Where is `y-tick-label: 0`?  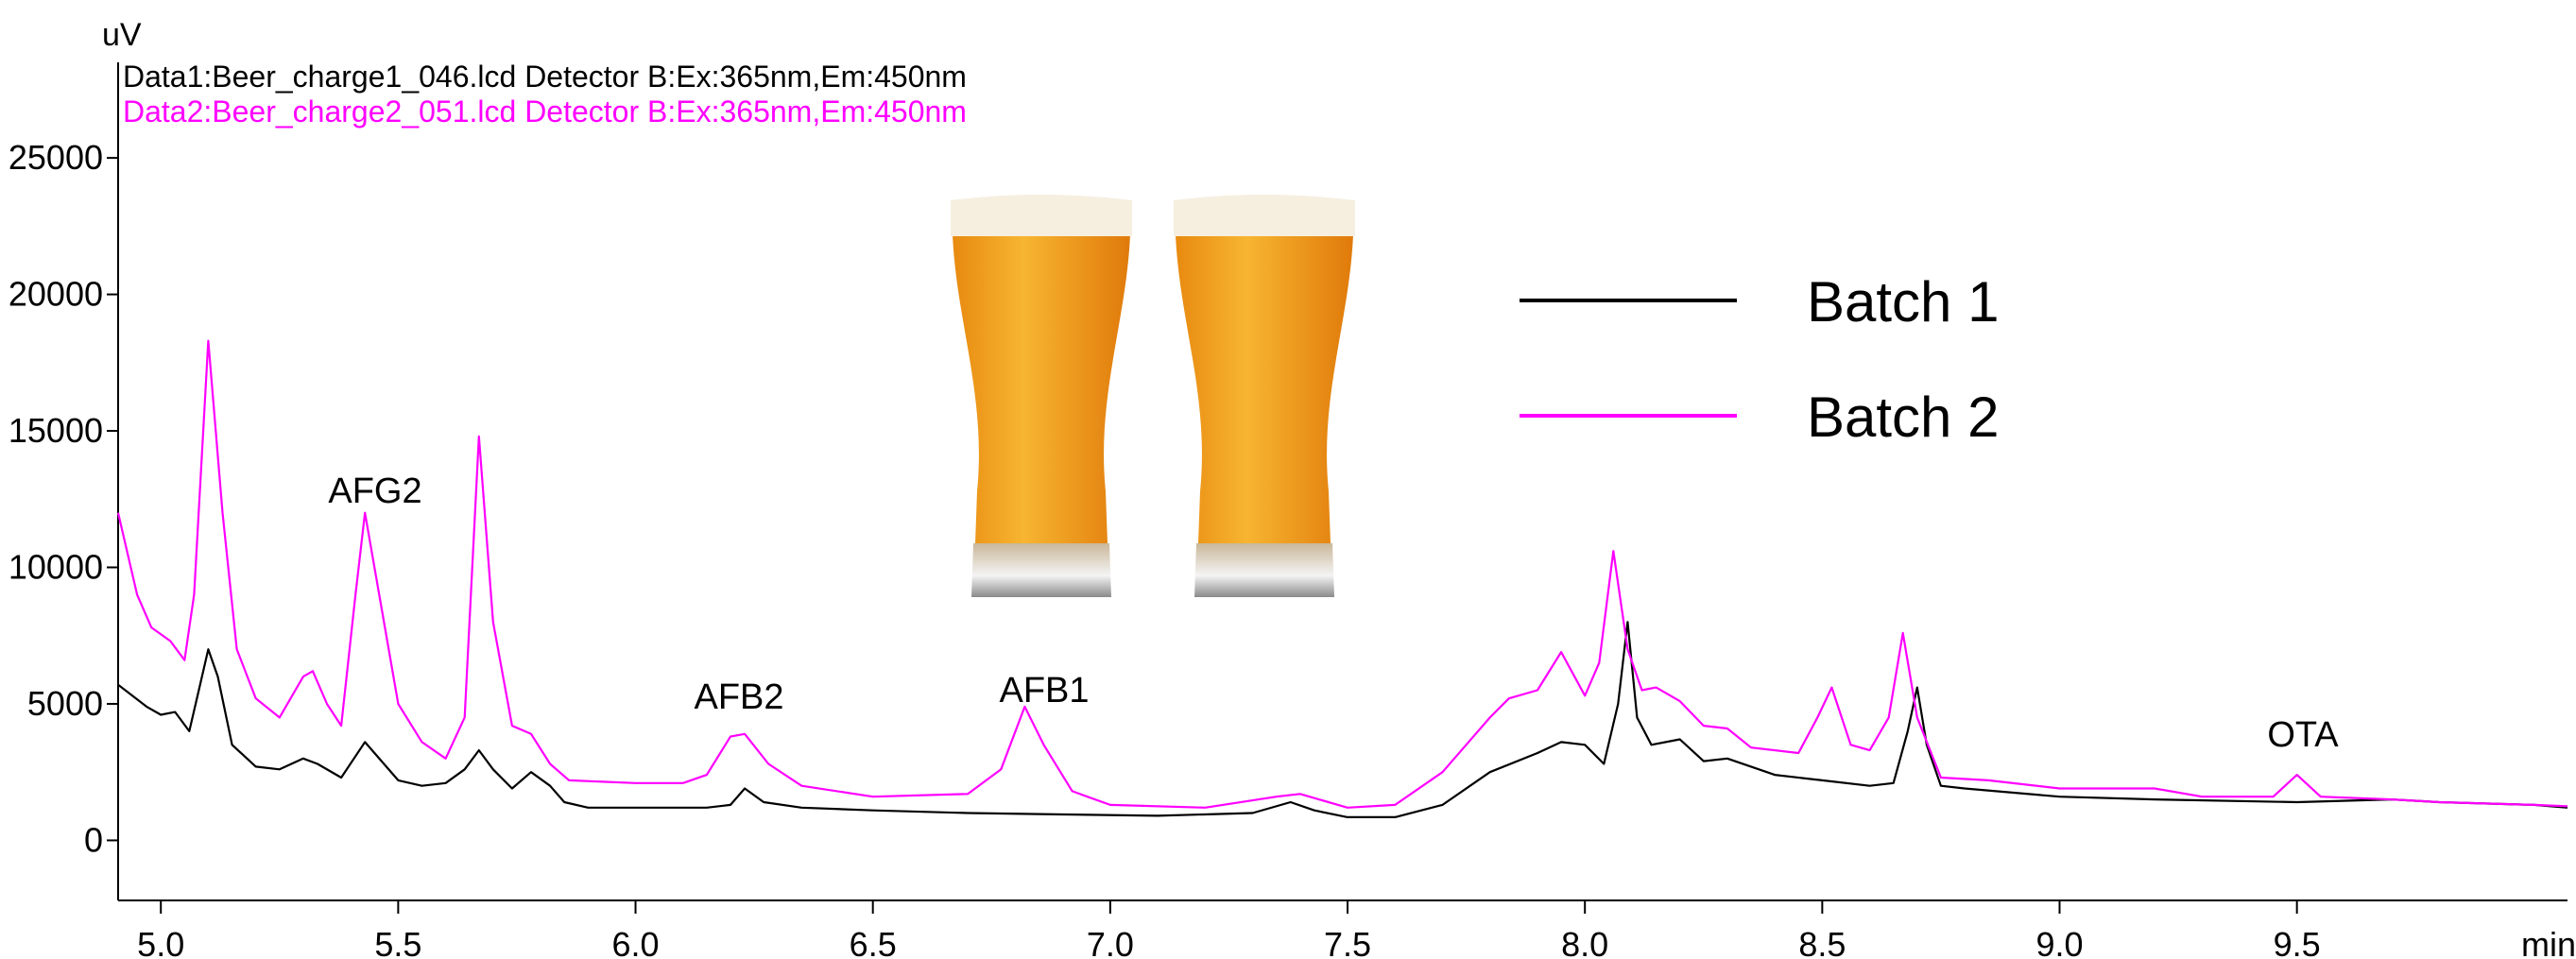
y-tick-label: 0 is located at coordinates (93, 839).